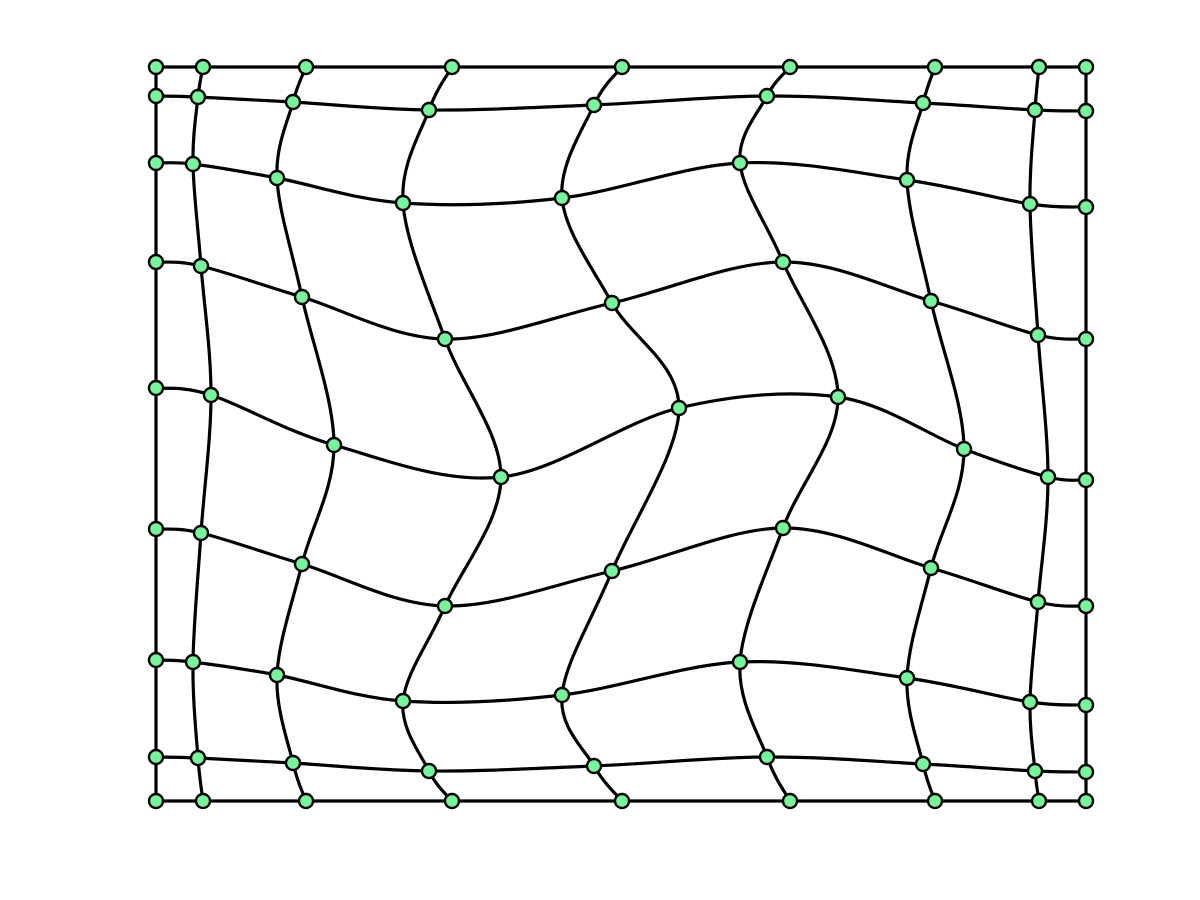 The height and width of the screenshot is (900, 1200). I want to click on grid-node-r1-c1, so click(198, 97).